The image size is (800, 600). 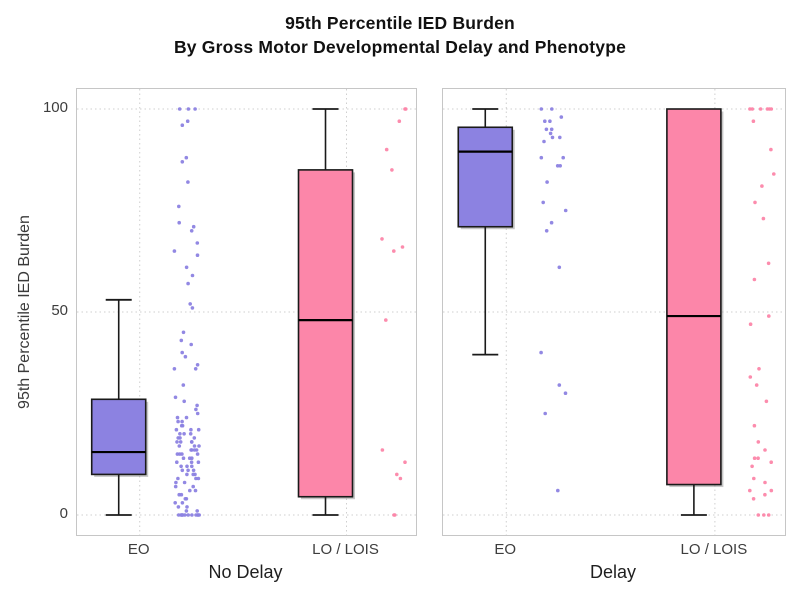 What do you see at coordinates (345, 549) in the screenshot?
I see `x-tick-no-delay-lo: LO / LOIS` at bounding box center [345, 549].